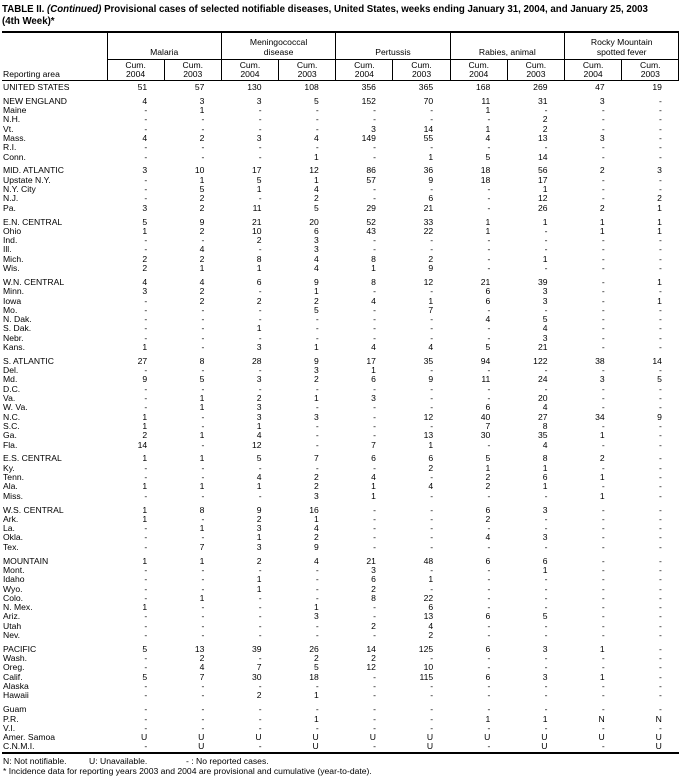 This screenshot has height=782, width=681. I want to click on row-area-label: N.Y. City, so click(19, 189).